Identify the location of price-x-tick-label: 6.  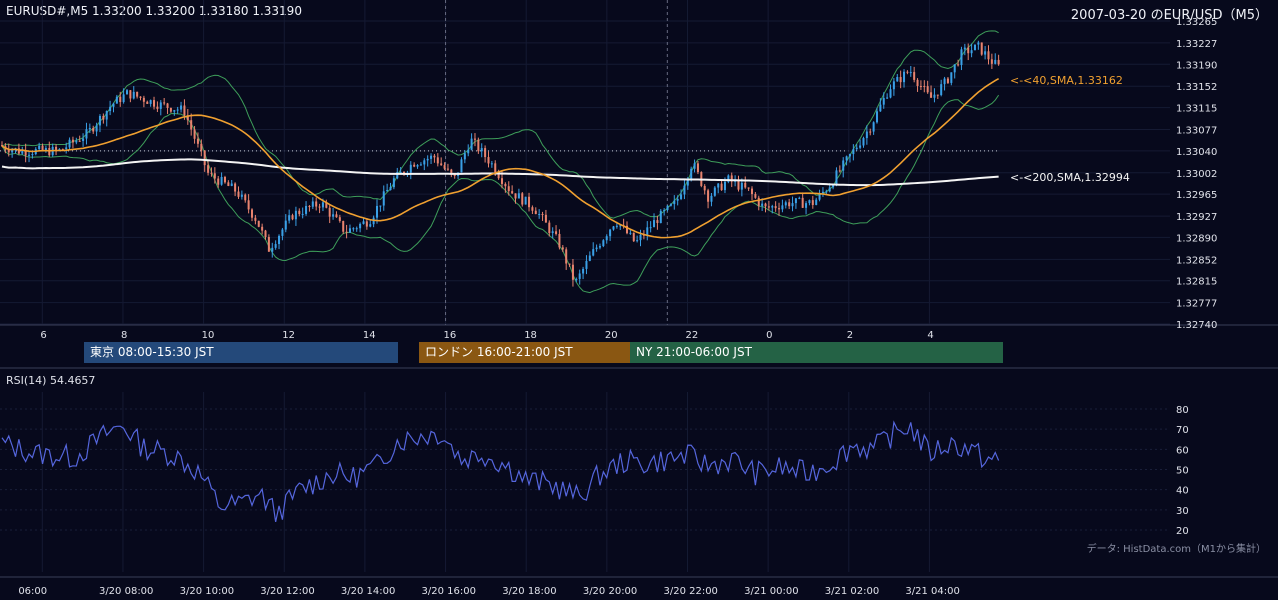
(43, 335).